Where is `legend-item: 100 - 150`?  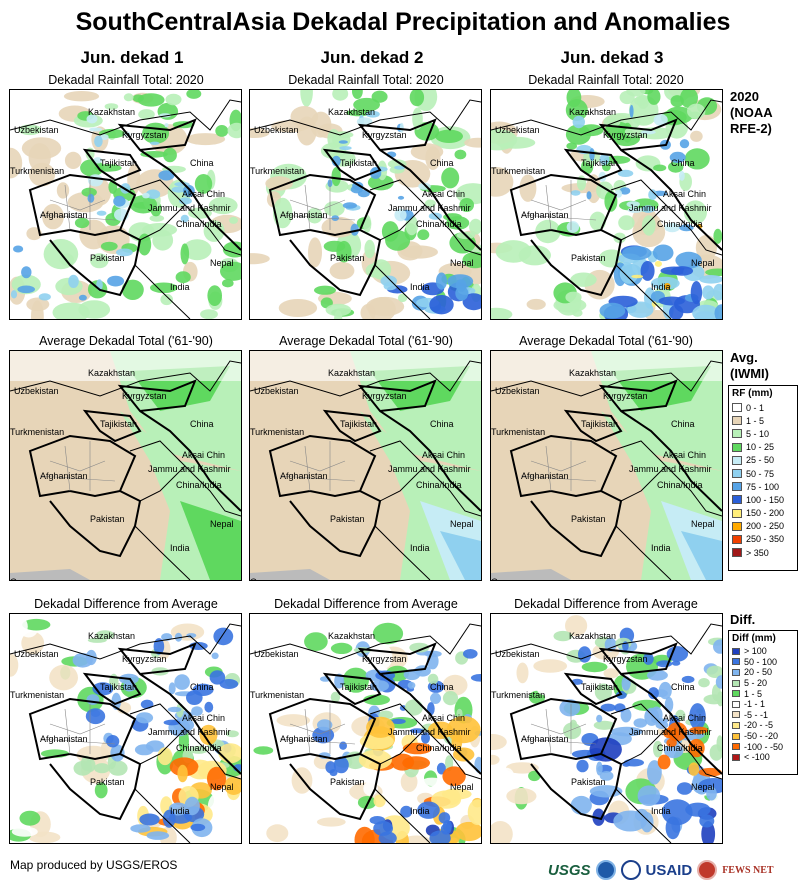 legend-item: 100 - 150 is located at coordinates (763, 499).